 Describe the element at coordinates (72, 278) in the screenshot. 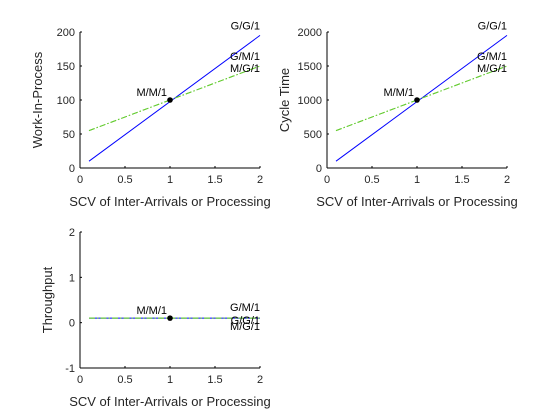

I see `y-tick-label: 1` at that location.